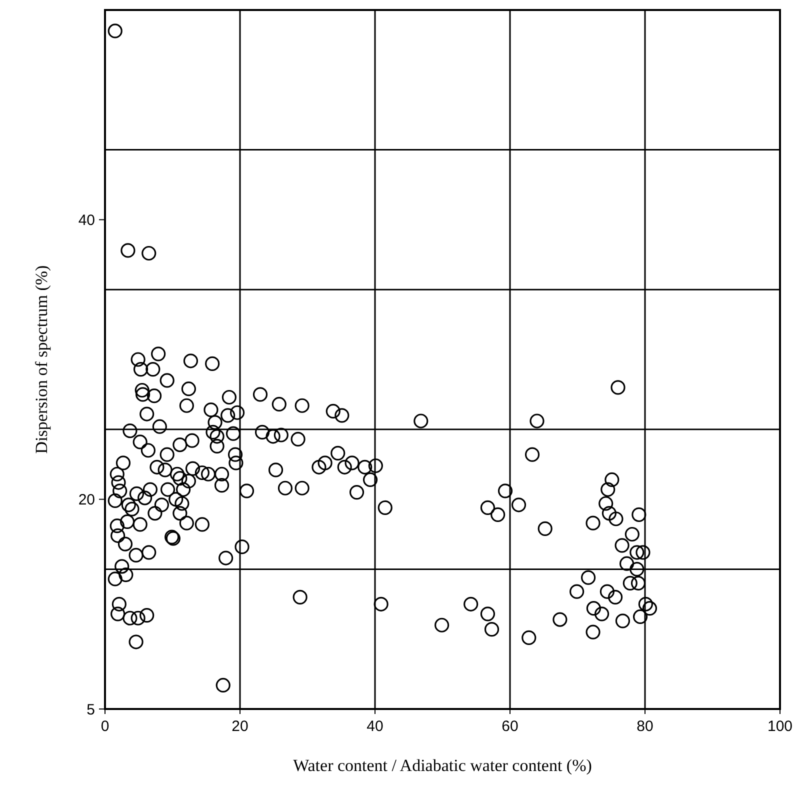  What do you see at coordinates (105, 726) in the screenshot?
I see `x-tick-label: 0` at bounding box center [105, 726].